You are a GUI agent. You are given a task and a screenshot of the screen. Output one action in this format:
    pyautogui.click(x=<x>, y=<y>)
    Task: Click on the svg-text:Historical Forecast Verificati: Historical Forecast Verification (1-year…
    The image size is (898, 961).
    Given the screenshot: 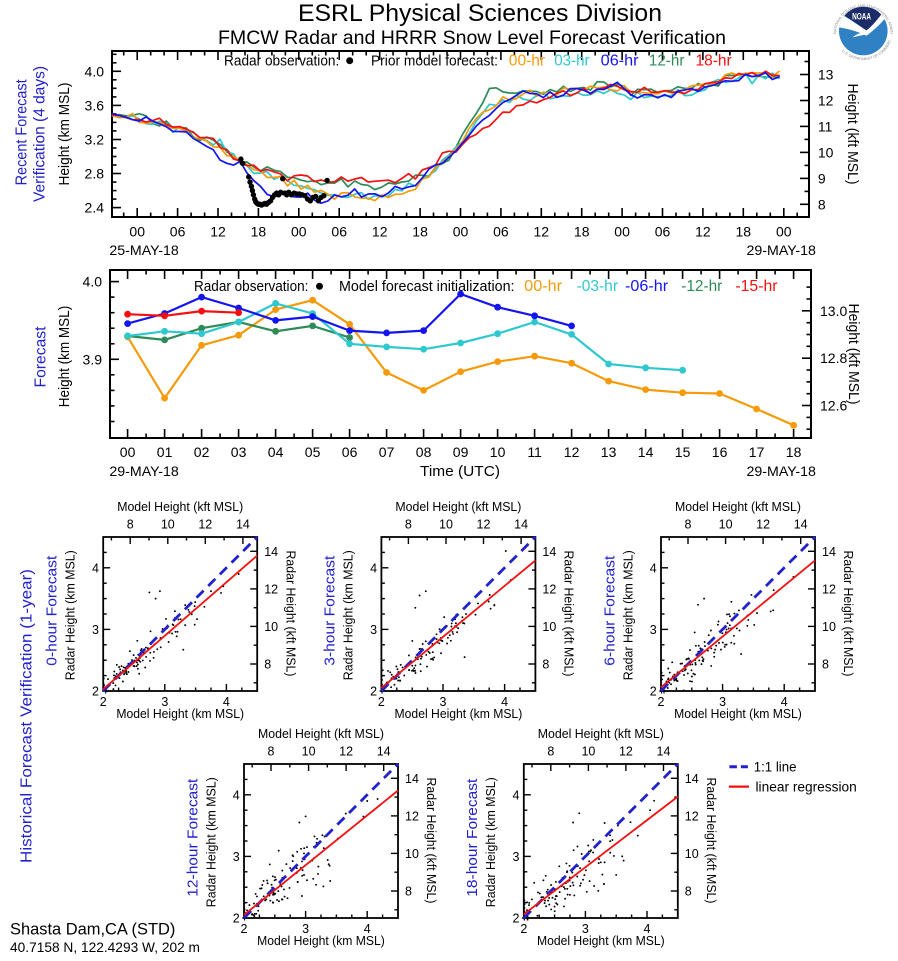 What is the action you would take?
    pyautogui.click(x=27, y=716)
    